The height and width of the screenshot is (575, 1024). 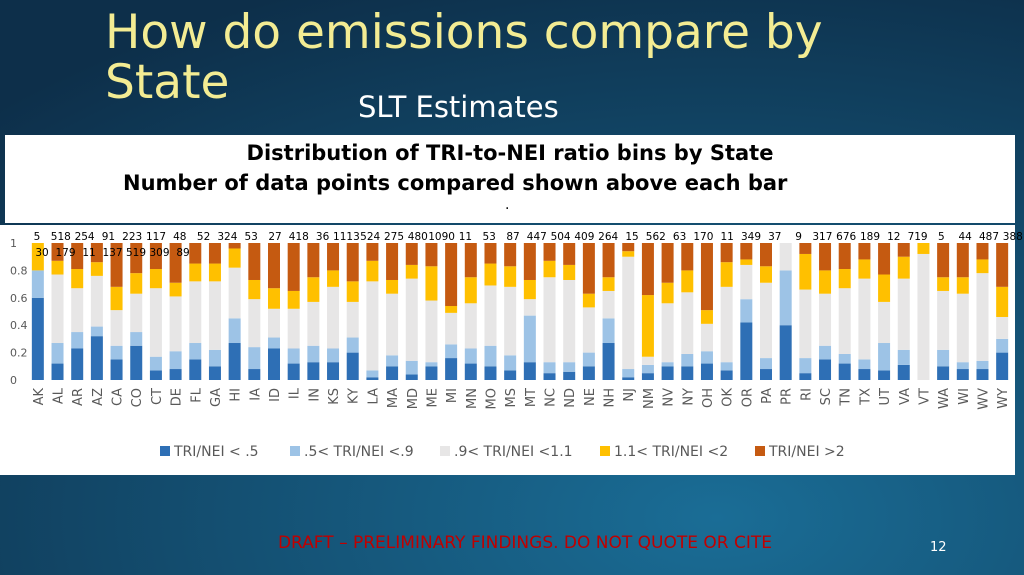 What do you see at coordinates (78, 397) in the screenshot?
I see `x-tick-label: AR` at bounding box center [78, 397].